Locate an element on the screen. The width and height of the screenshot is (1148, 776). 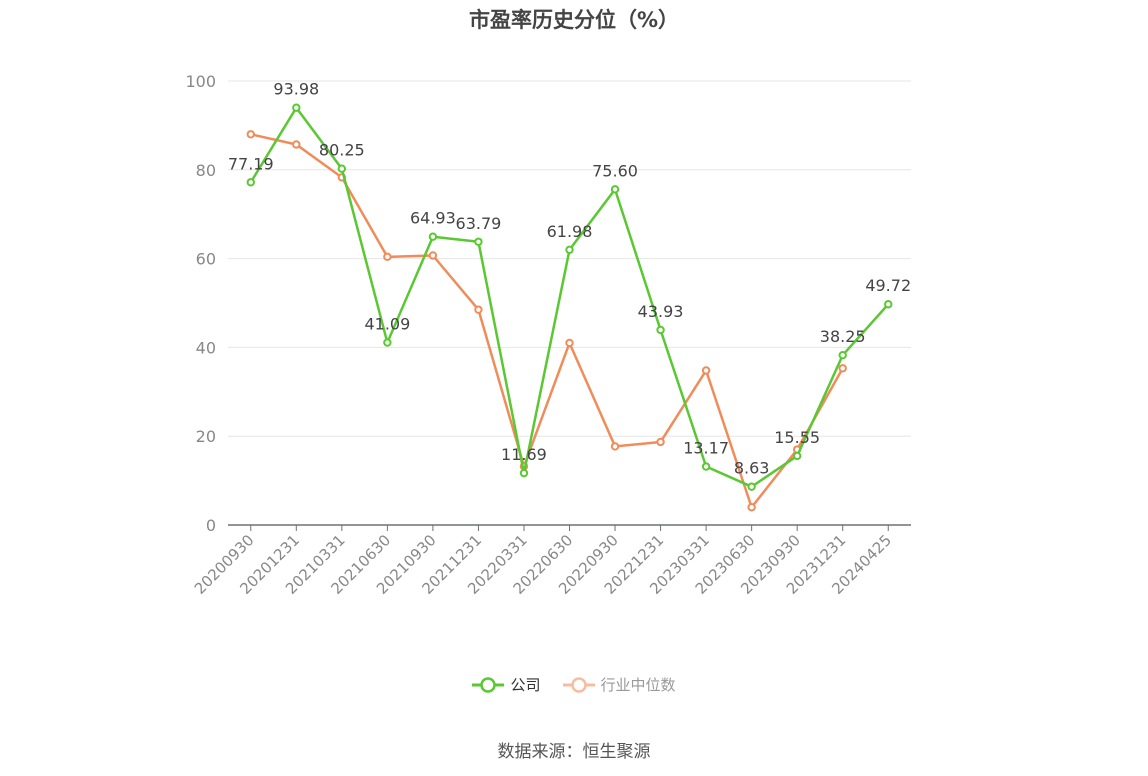
data-label: 13.17 is located at coordinates (706, 448).